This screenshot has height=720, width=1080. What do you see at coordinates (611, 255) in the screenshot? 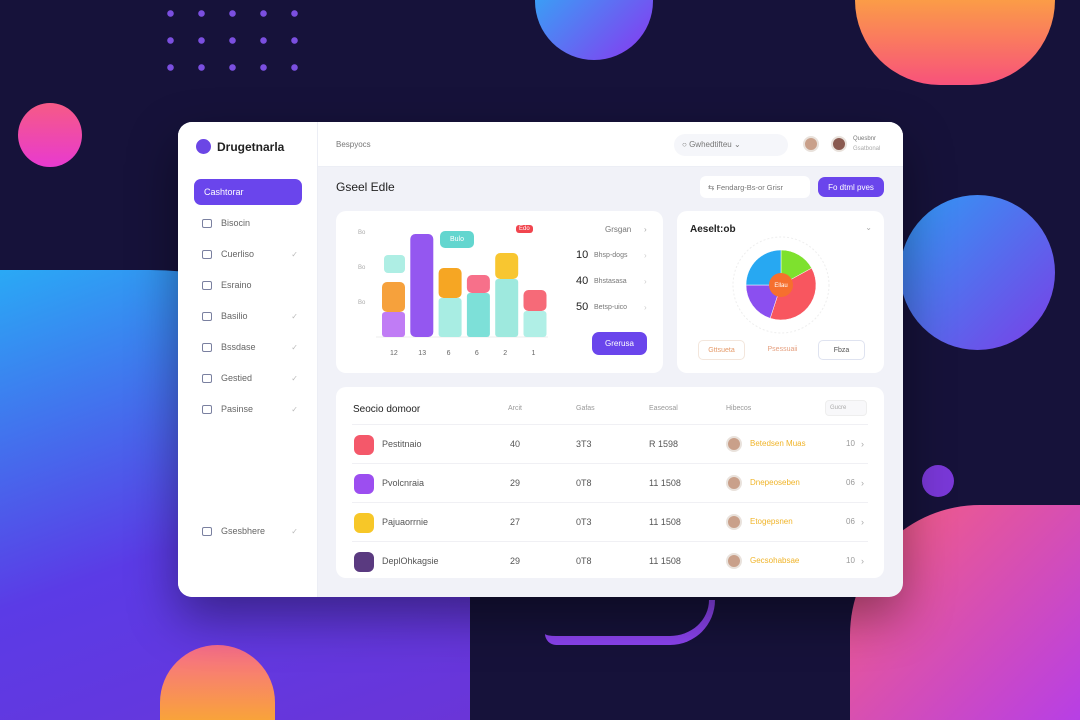
I see `stat-label: Bhsp-dogs` at bounding box center [611, 255].